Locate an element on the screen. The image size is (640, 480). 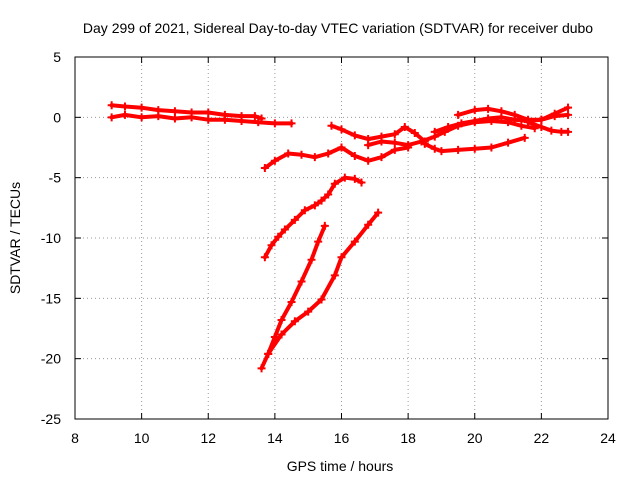
x-axis-label: GPS time / hours is located at coordinates (340, 466).